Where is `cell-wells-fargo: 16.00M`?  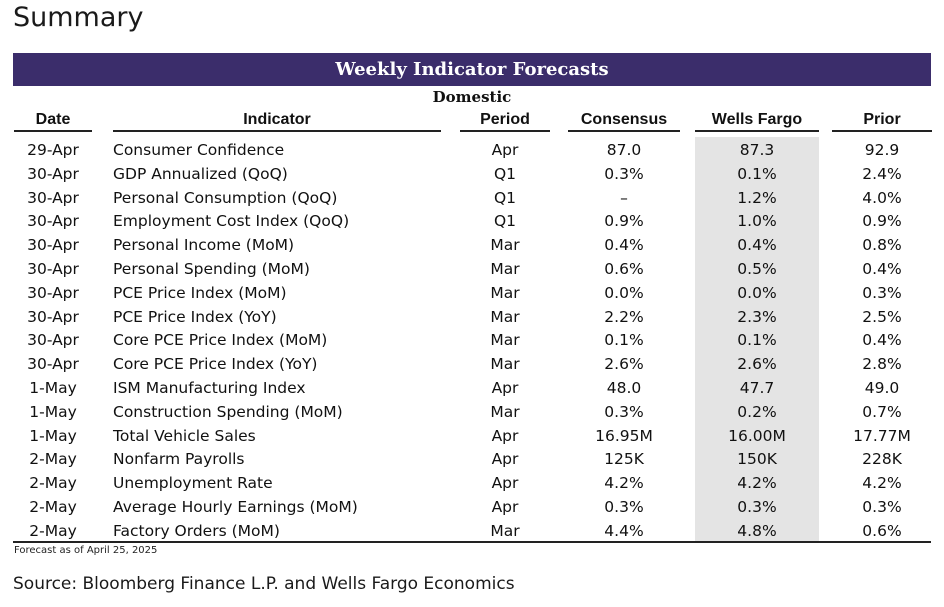 cell-wells-fargo: 16.00M is located at coordinates (757, 435).